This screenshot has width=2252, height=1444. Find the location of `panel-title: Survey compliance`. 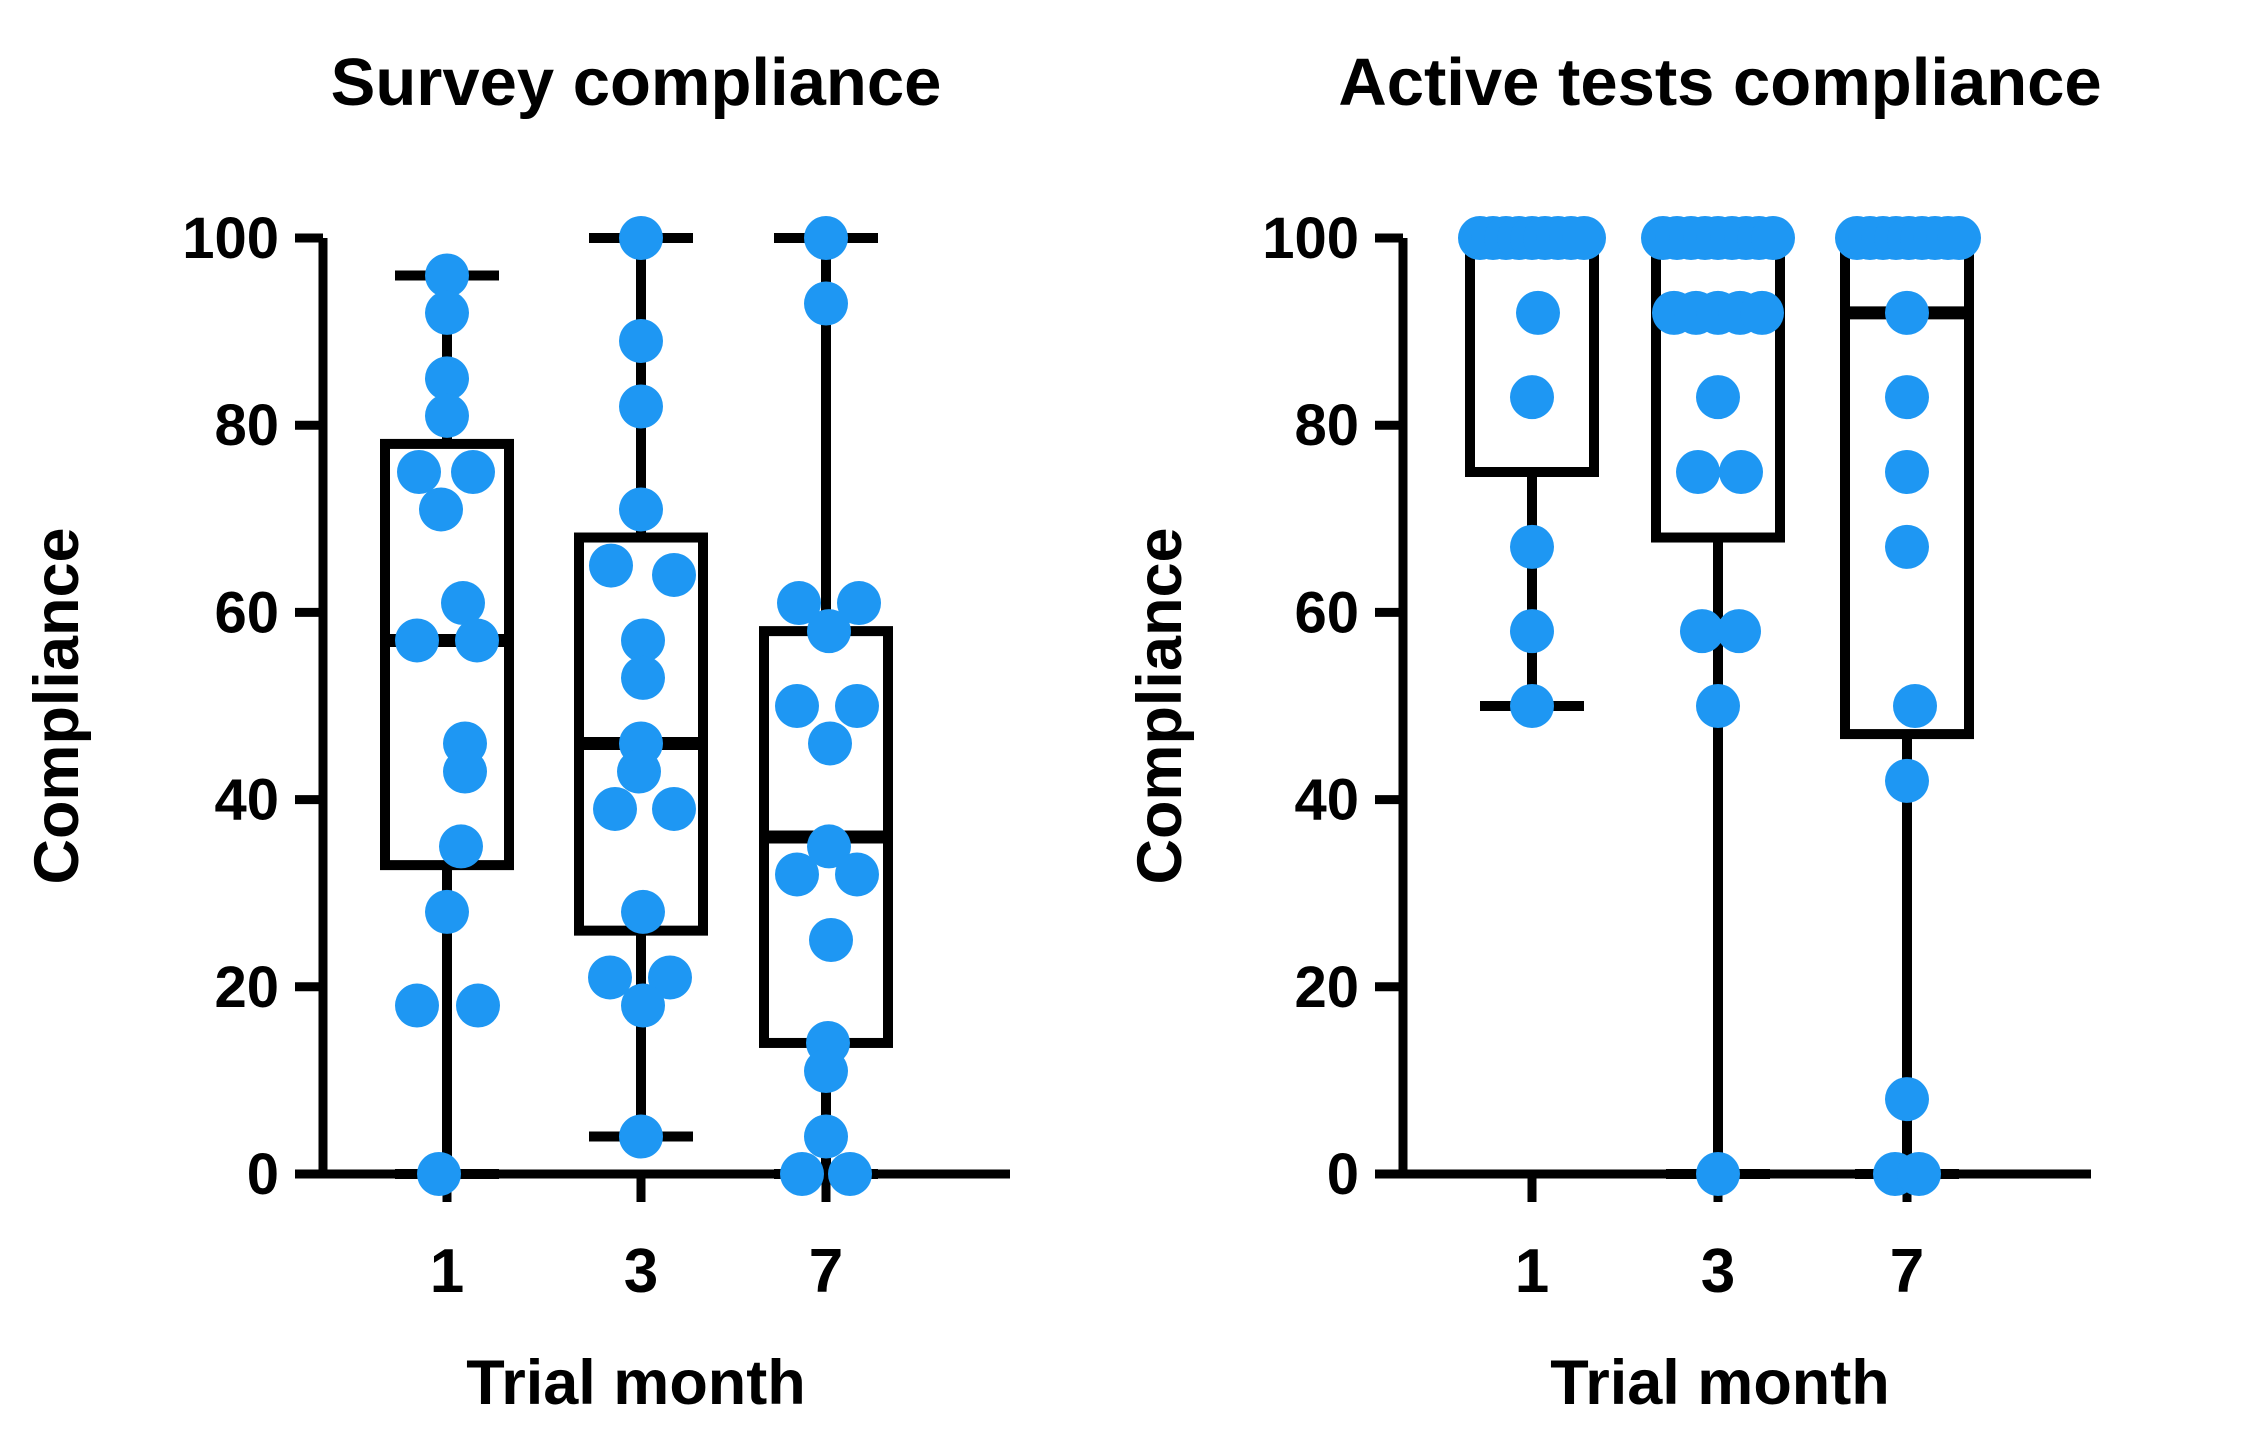

panel-title: Survey compliance is located at coordinates (636, 82).